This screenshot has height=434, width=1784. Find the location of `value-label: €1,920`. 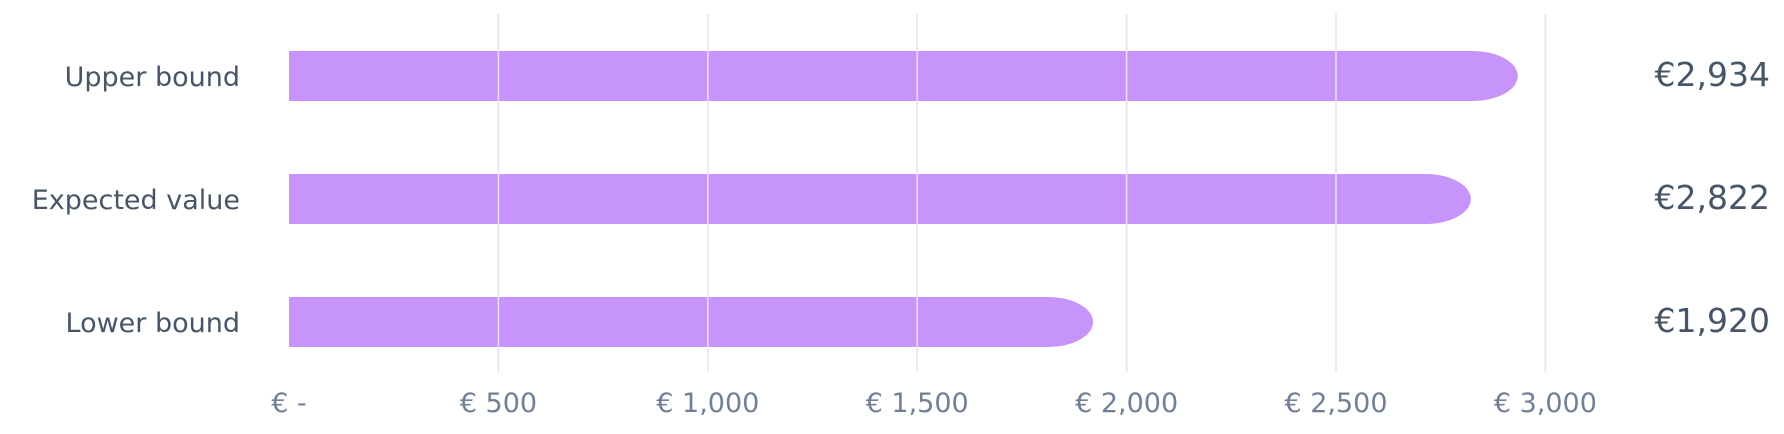

value-label: €1,920 is located at coordinates (1712, 320).